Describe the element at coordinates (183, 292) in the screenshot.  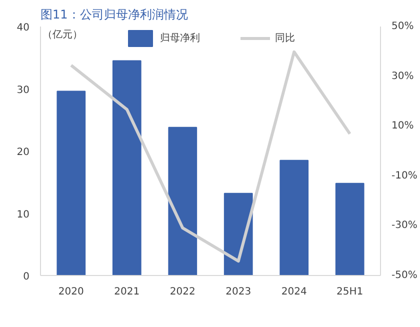
I see `x-tick-label: 2022` at that location.